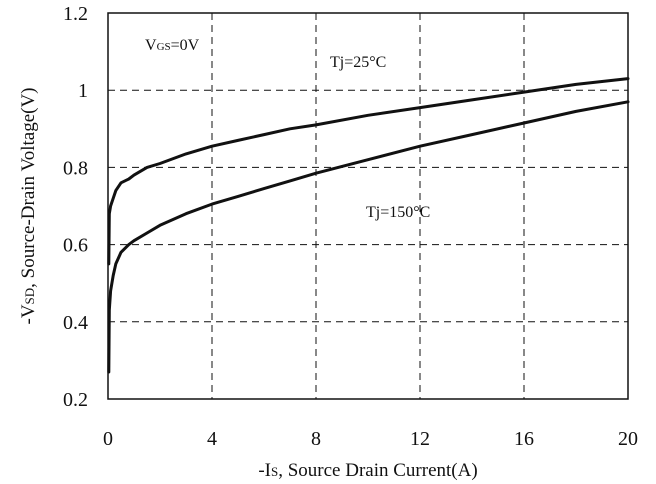 Image resolution: width=656 pixels, height=484 pixels. I want to click on y-tick-label: 0.6, so click(75, 246).